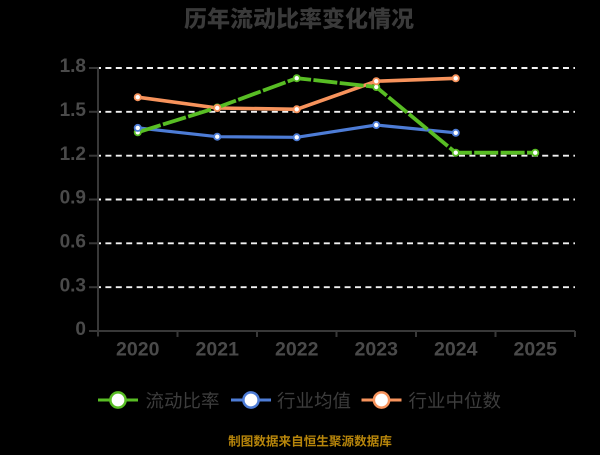 This screenshot has height=455, width=600. What do you see at coordinates (80, 329) in the screenshot?
I see `svg-text: 0` at bounding box center [80, 329].